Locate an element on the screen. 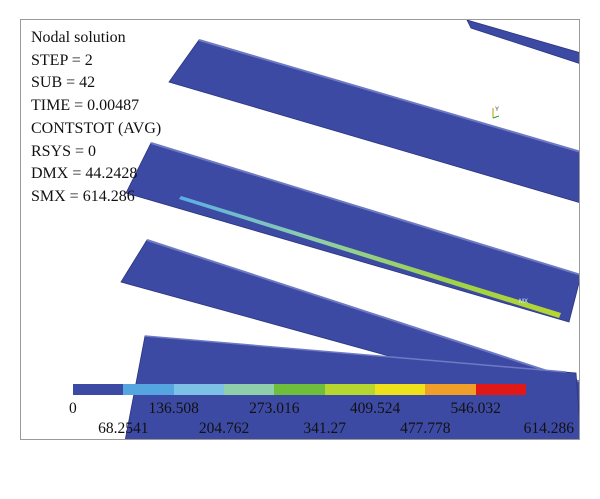 The height and width of the screenshot is (499, 600). mx-marker: MX is located at coordinates (523, 302).